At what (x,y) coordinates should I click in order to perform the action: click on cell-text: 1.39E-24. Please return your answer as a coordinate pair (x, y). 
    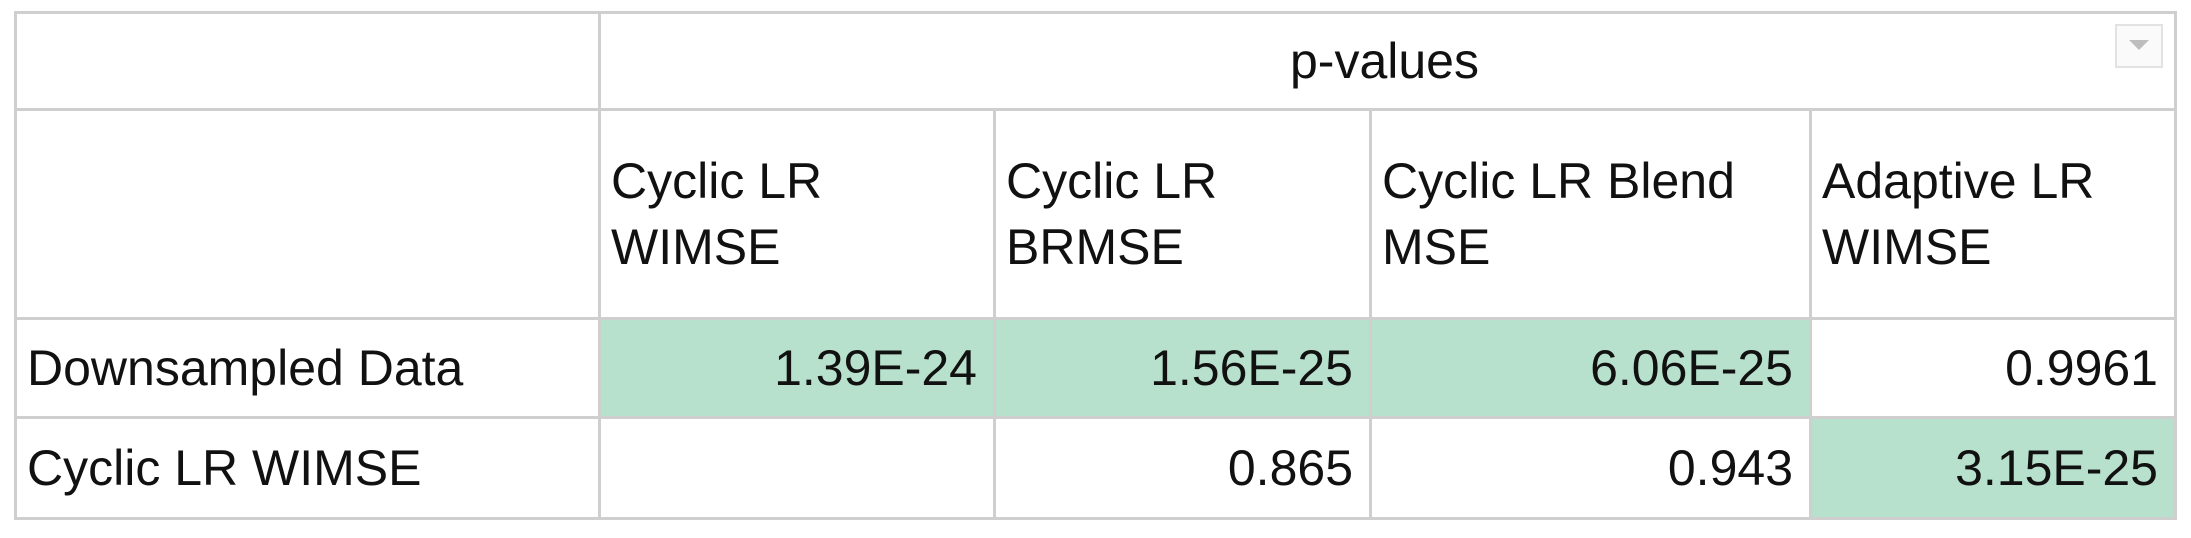
    Looking at the image, I should click on (875, 368).